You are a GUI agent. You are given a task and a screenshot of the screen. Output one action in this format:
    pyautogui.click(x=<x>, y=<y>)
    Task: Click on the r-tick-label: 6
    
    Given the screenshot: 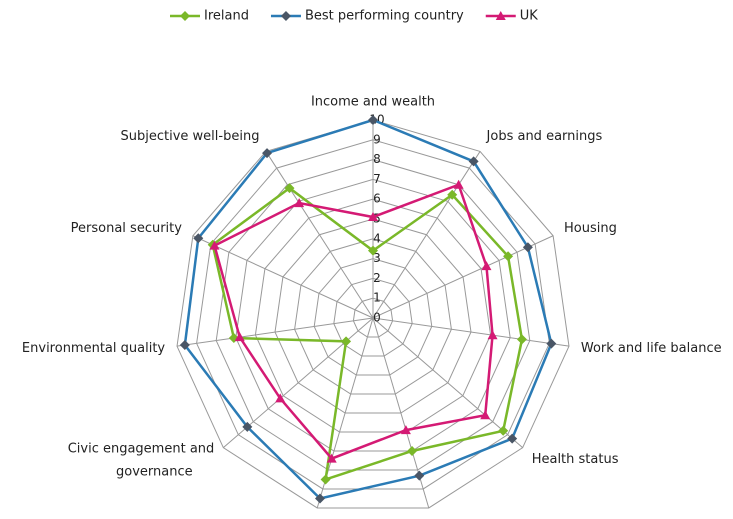 What is the action you would take?
    pyautogui.click(x=377, y=199)
    